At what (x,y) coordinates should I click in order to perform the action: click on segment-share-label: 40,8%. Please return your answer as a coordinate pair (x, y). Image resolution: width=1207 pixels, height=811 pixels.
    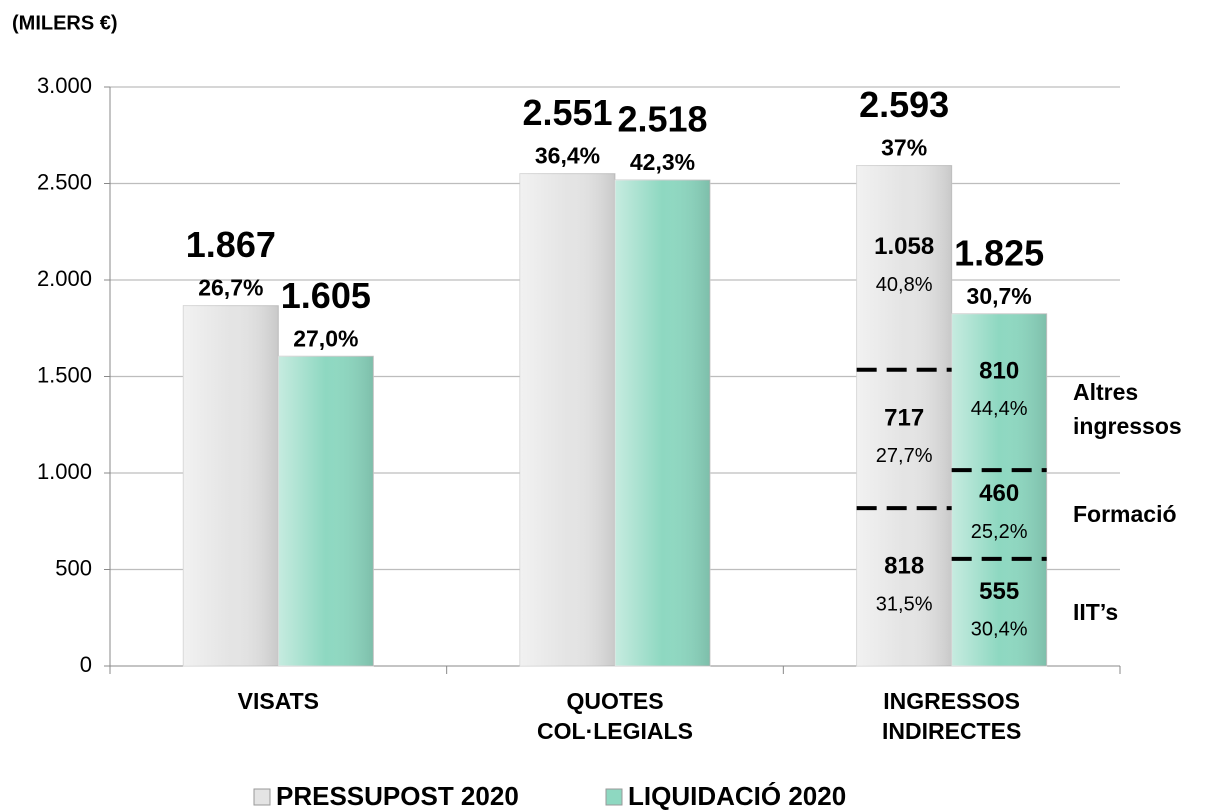
    Looking at the image, I should click on (904, 285).